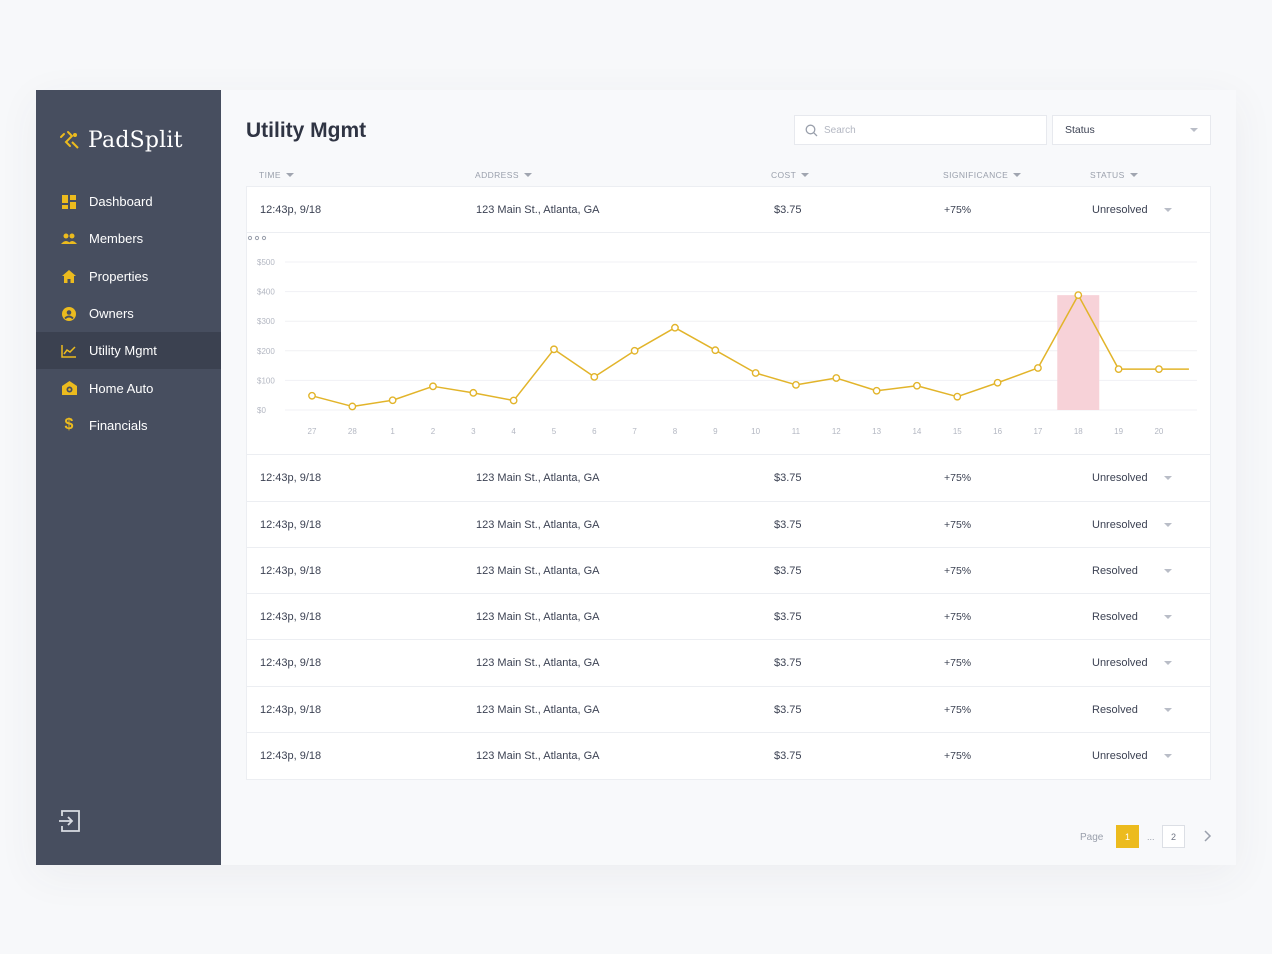 The height and width of the screenshot is (954, 1272). Describe the element at coordinates (123, 351) in the screenshot. I see `sidebar-item-label: Utility Mgmt` at that location.